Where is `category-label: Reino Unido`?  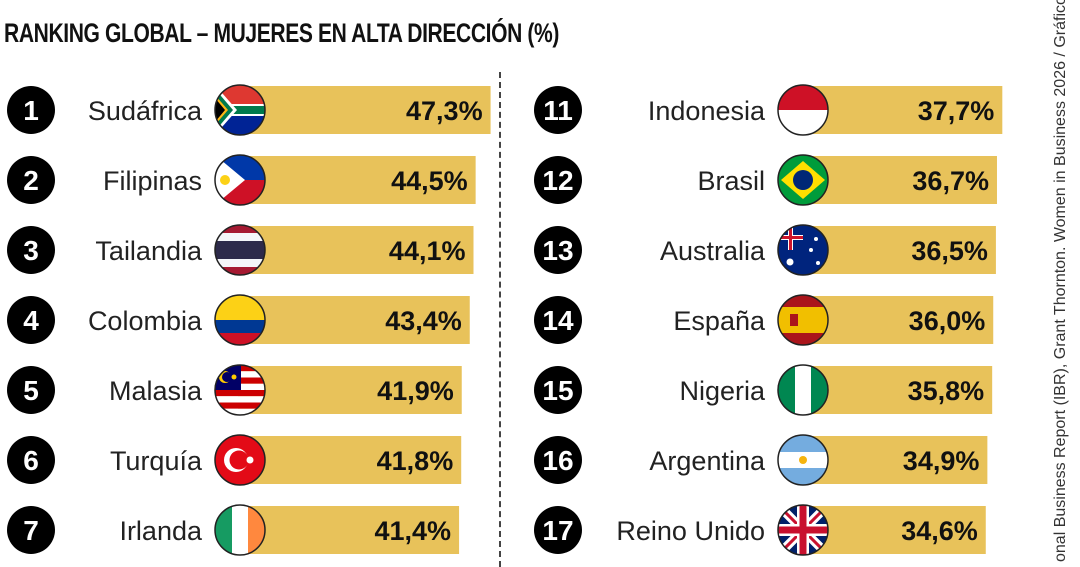
category-label: Reino Unido is located at coordinates (690, 531).